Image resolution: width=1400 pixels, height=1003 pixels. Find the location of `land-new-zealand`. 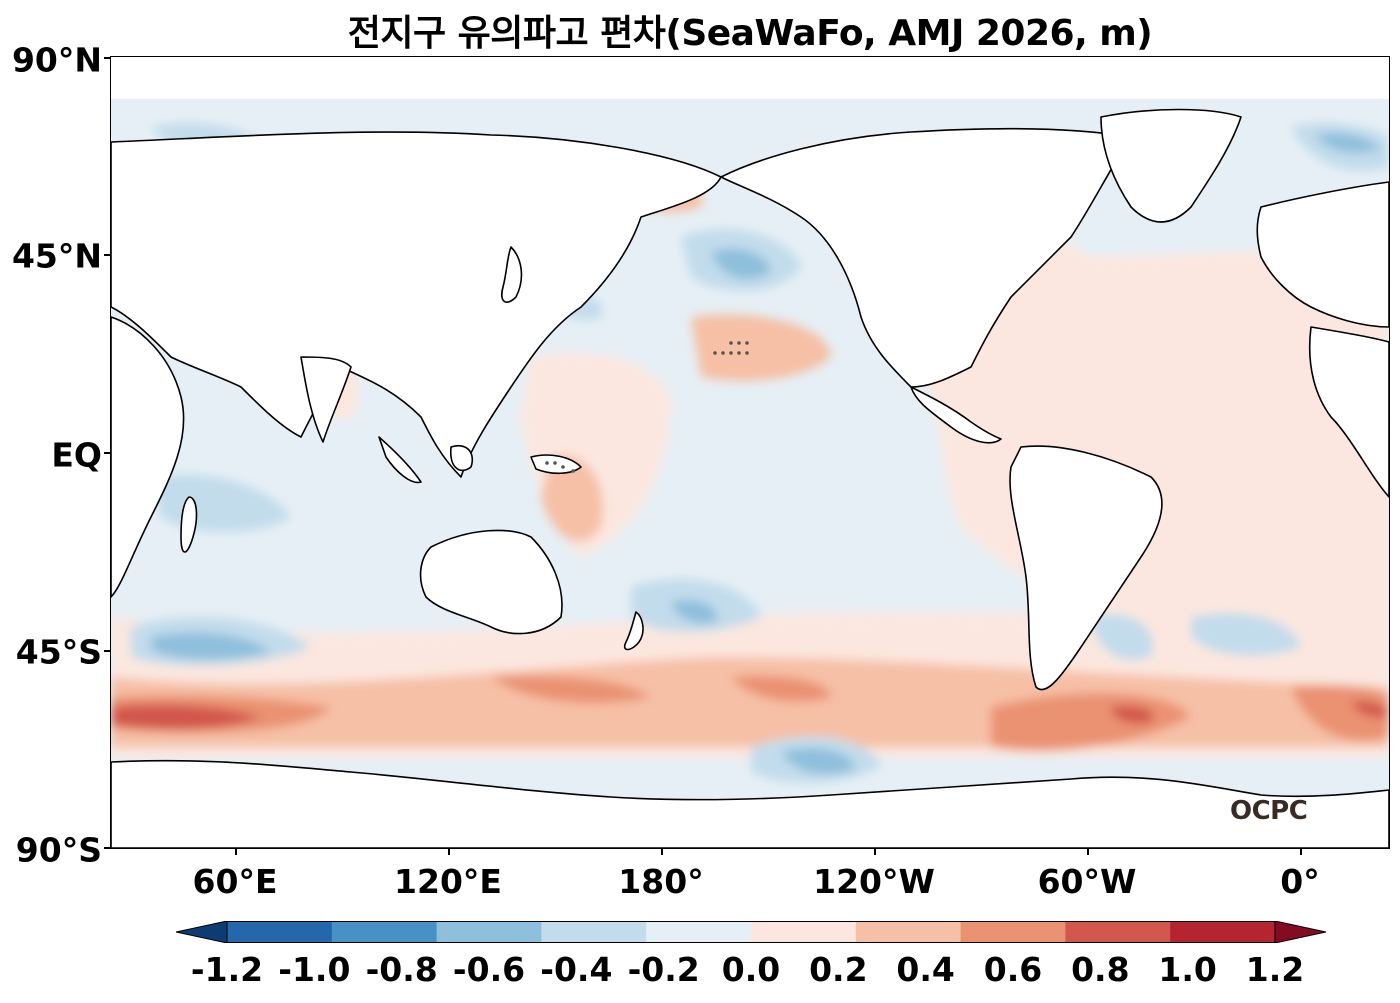

land-new-zealand is located at coordinates (633, 631).